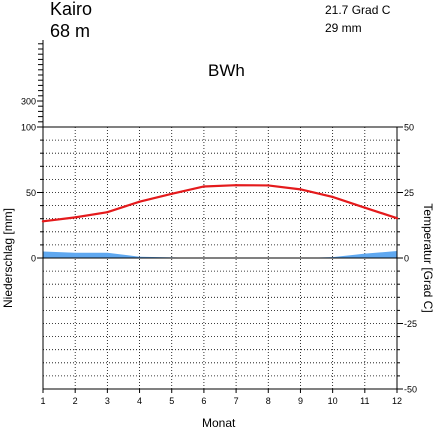  Describe the element at coordinates (358, 10) in the screenshot. I see `mean-temperature: 21.7 Grad C` at that location.